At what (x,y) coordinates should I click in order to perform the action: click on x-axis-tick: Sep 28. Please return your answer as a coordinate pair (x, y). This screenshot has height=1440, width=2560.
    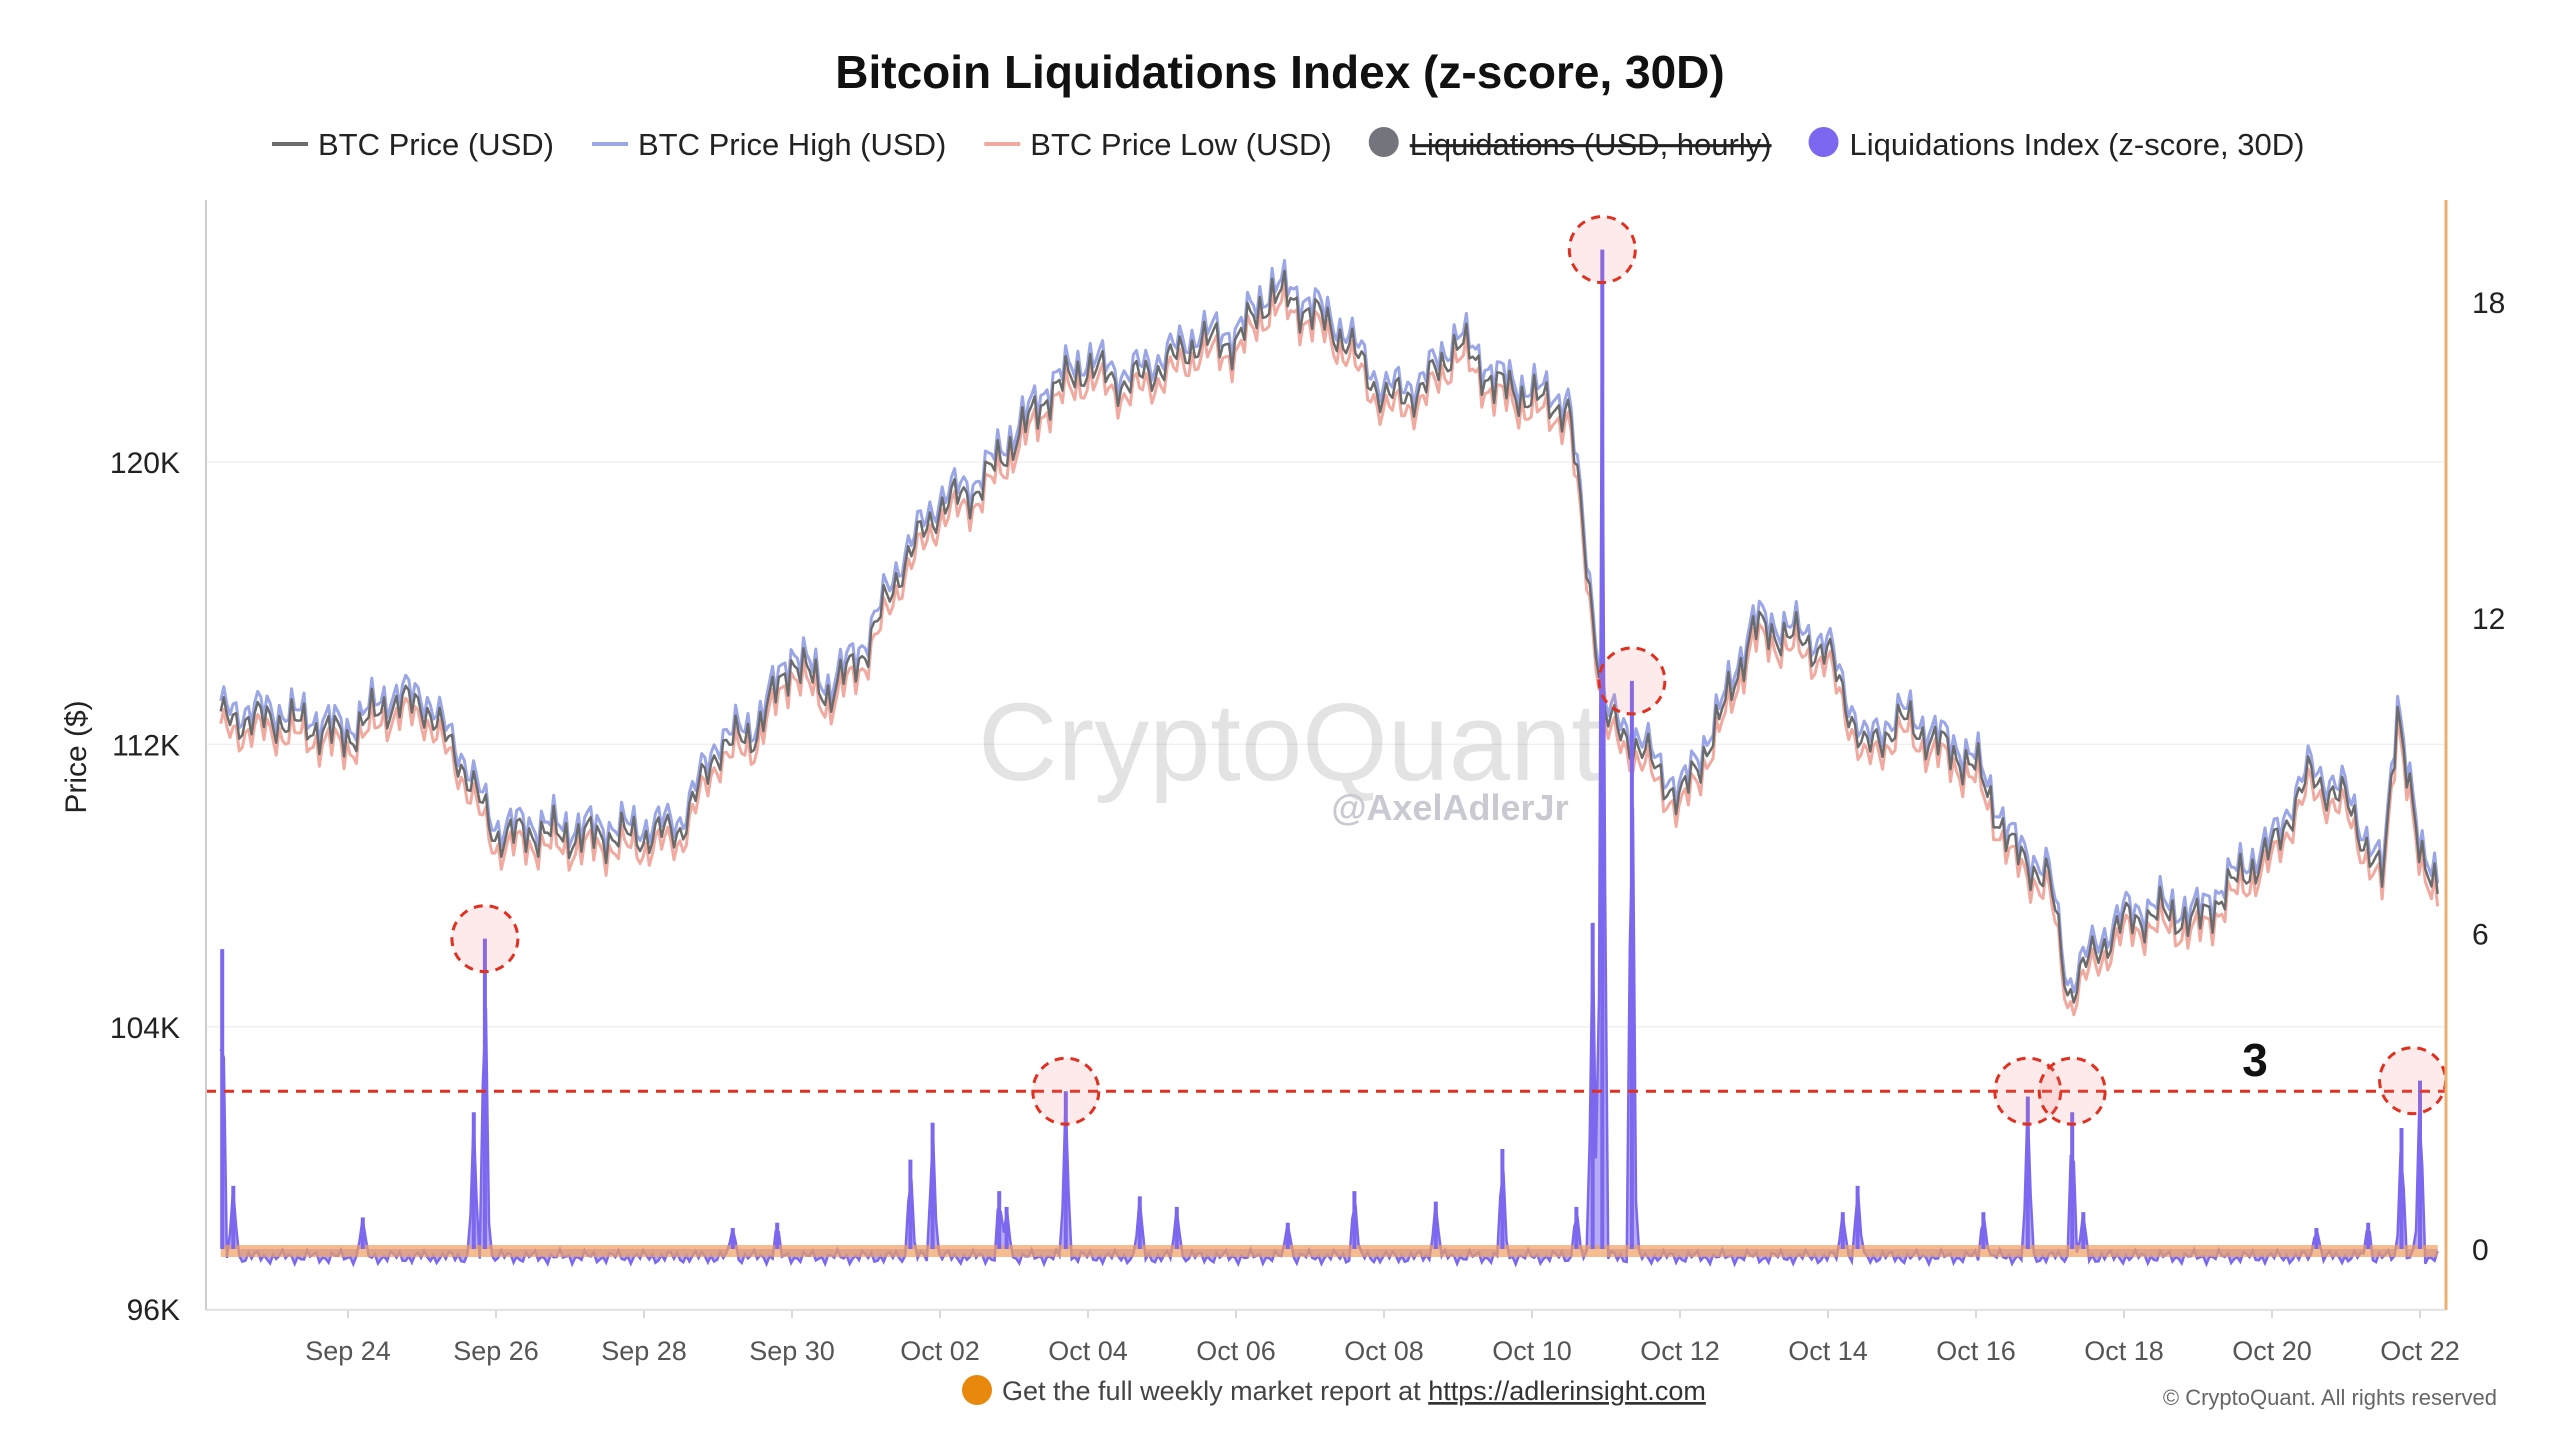
    Looking at the image, I should click on (644, 1351).